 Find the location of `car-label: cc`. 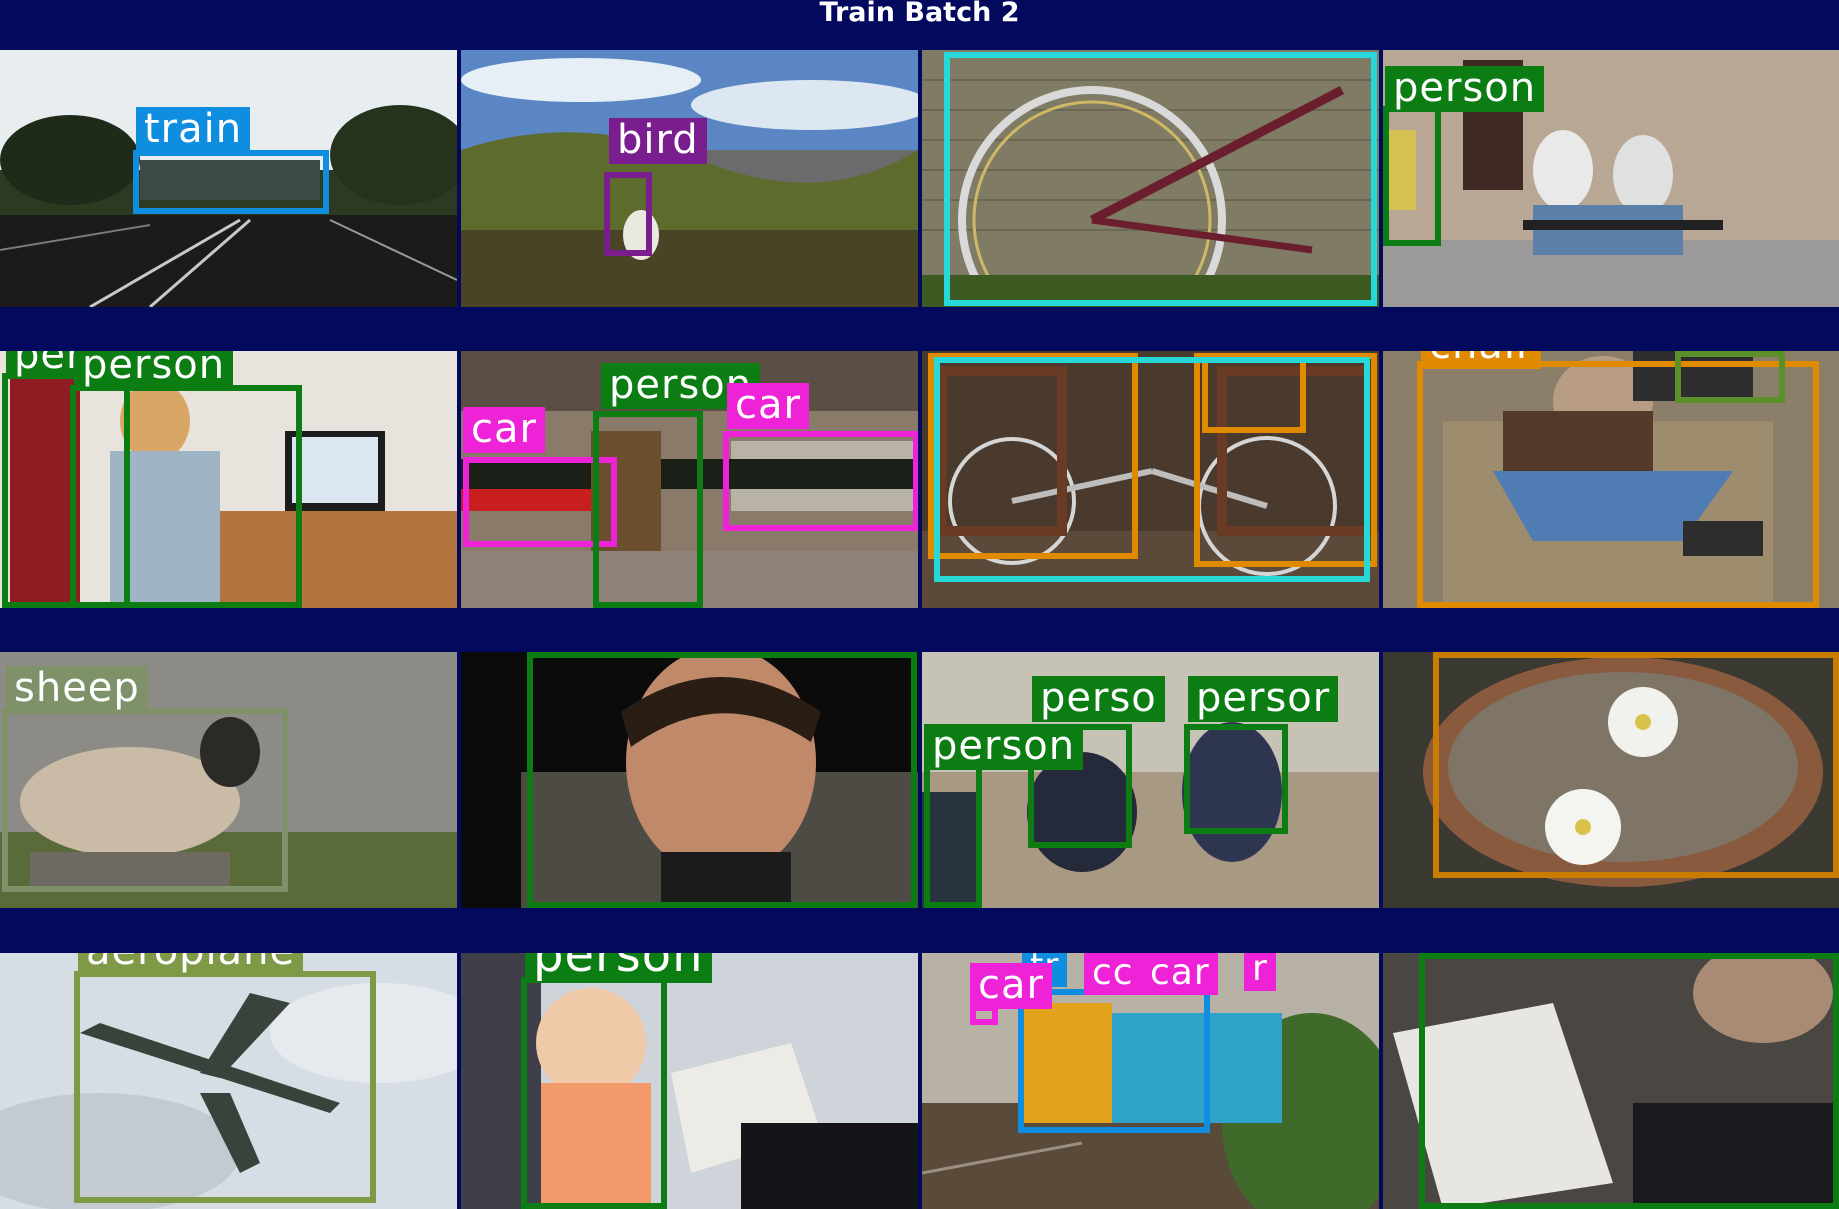

car-label: cc is located at coordinates (1113, 974).